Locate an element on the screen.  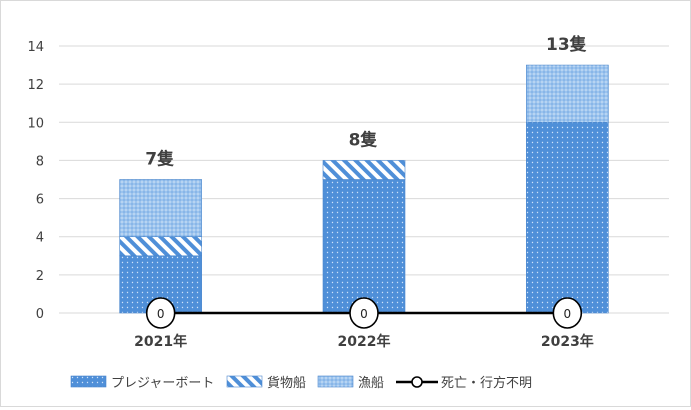
legend: プレジャーボート 貨物船 漁船 死亡・行方不明 is located at coordinates (301, 383).